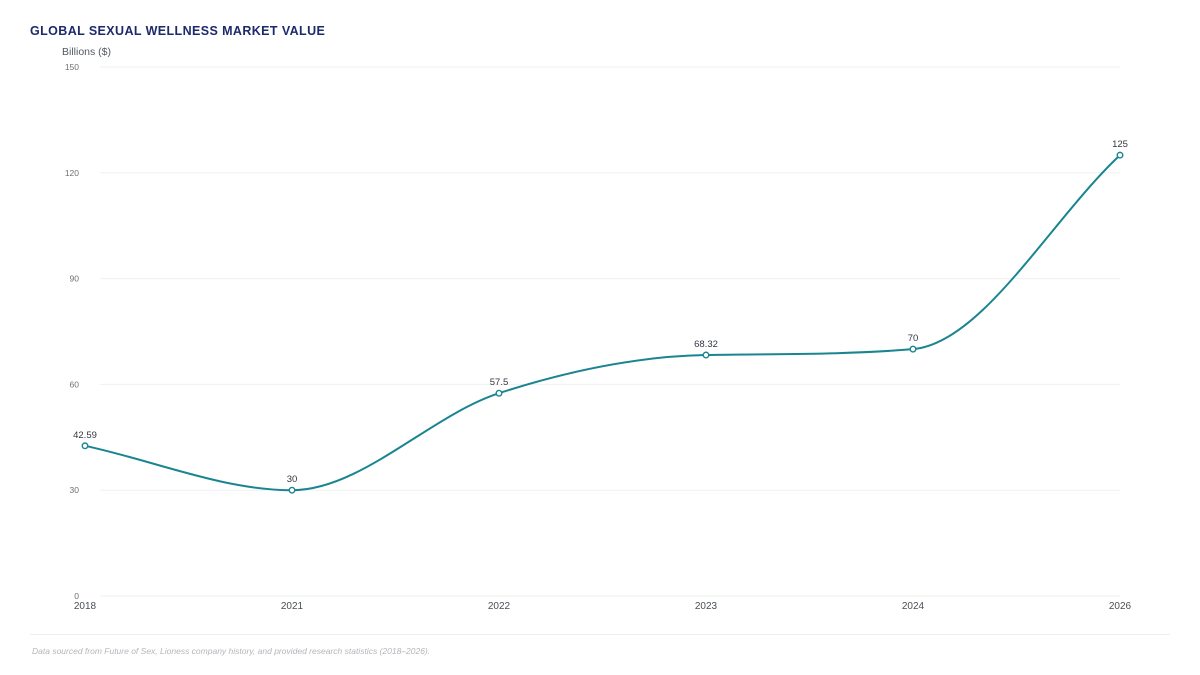 The width and height of the screenshot is (1200, 675). What do you see at coordinates (600, 634) in the screenshot?
I see `footer-divider` at bounding box center [600, 634].